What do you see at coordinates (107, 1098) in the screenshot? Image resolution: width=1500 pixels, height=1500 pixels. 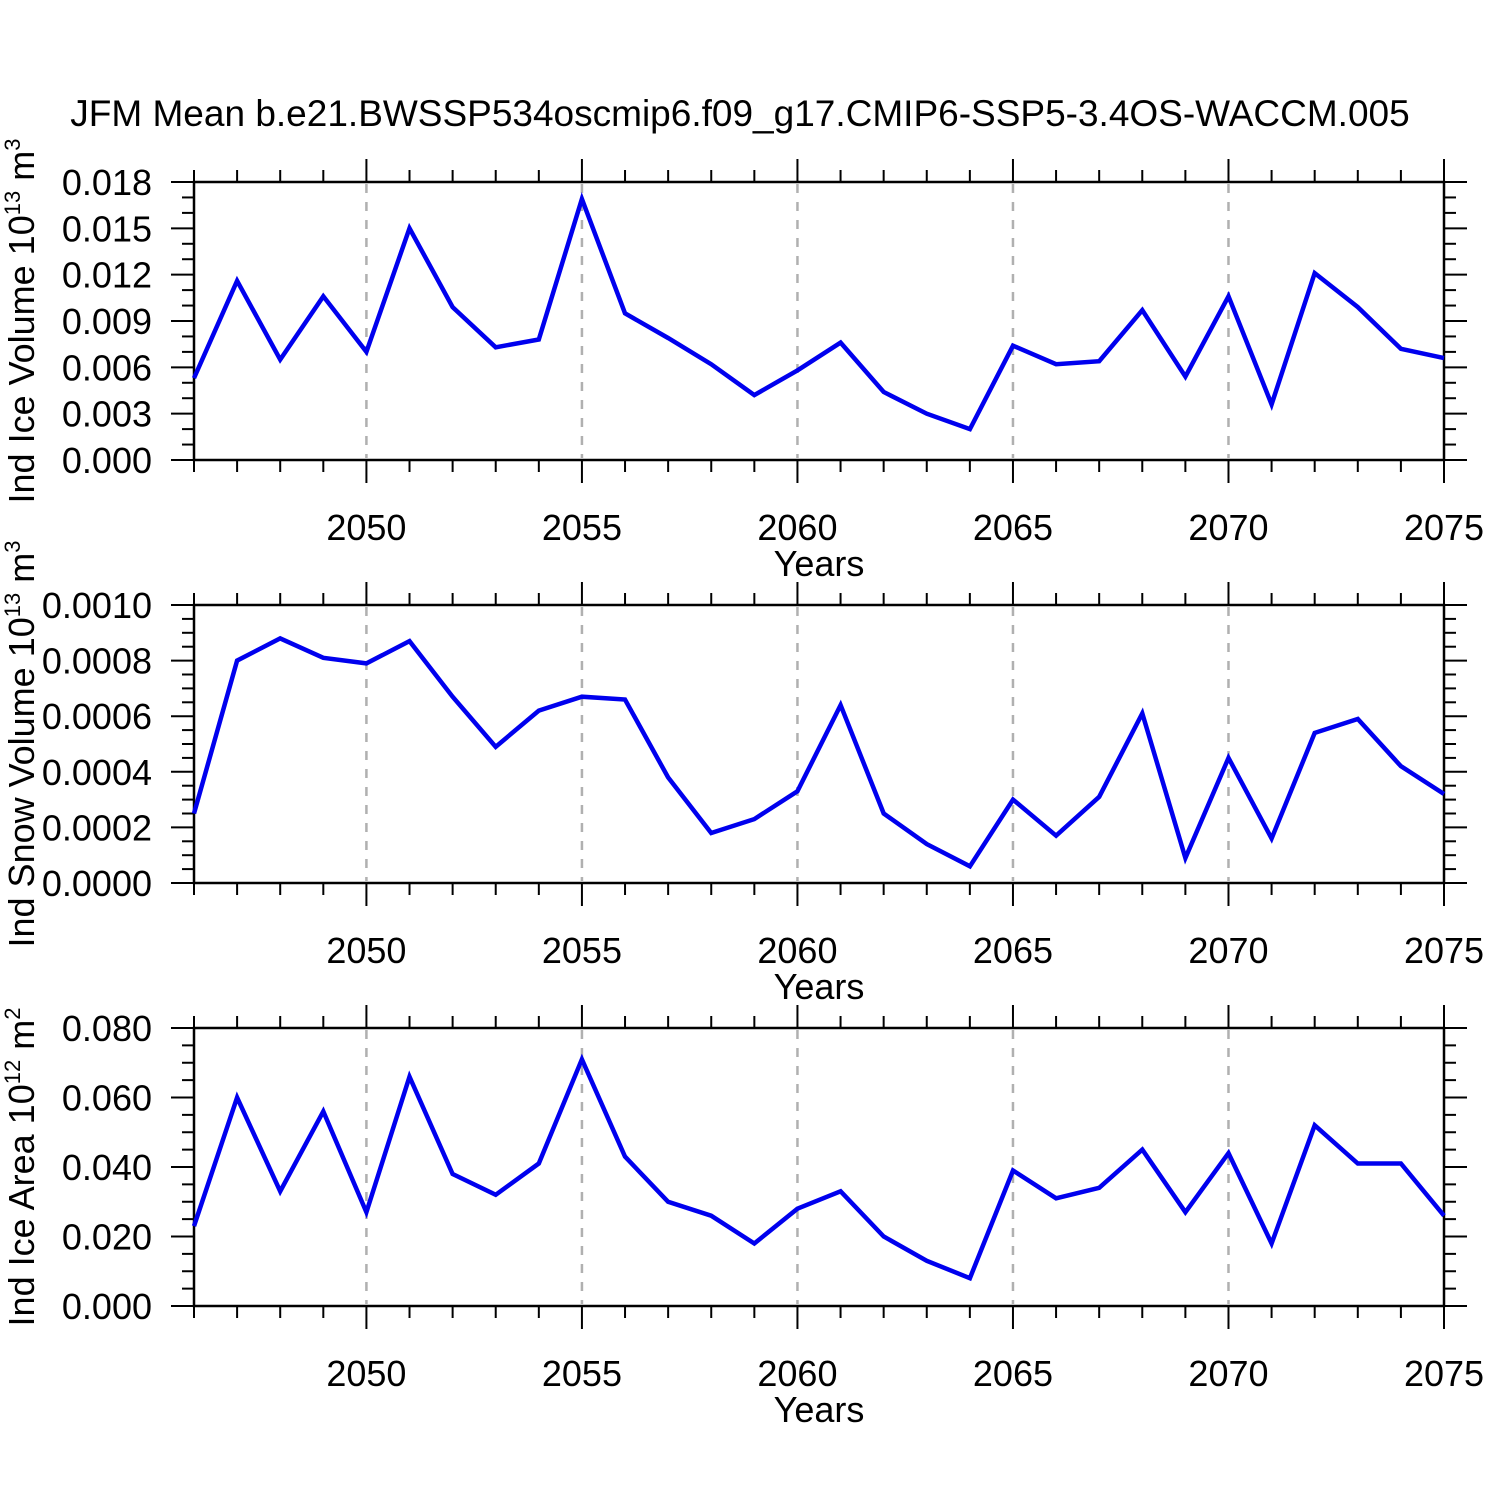 I see `y-tick-label: 0.060` at bounding box center [107, 1098].